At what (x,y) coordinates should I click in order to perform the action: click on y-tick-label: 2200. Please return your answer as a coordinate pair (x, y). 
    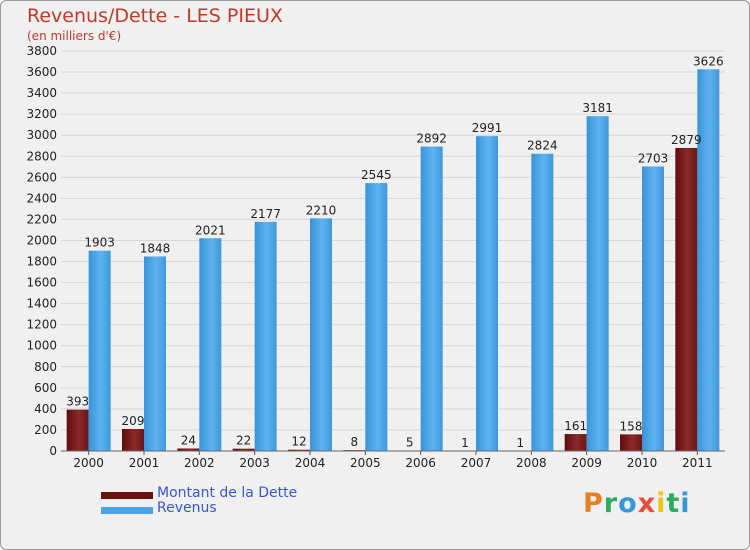
    Looking at the image, I should click on (41, 219).